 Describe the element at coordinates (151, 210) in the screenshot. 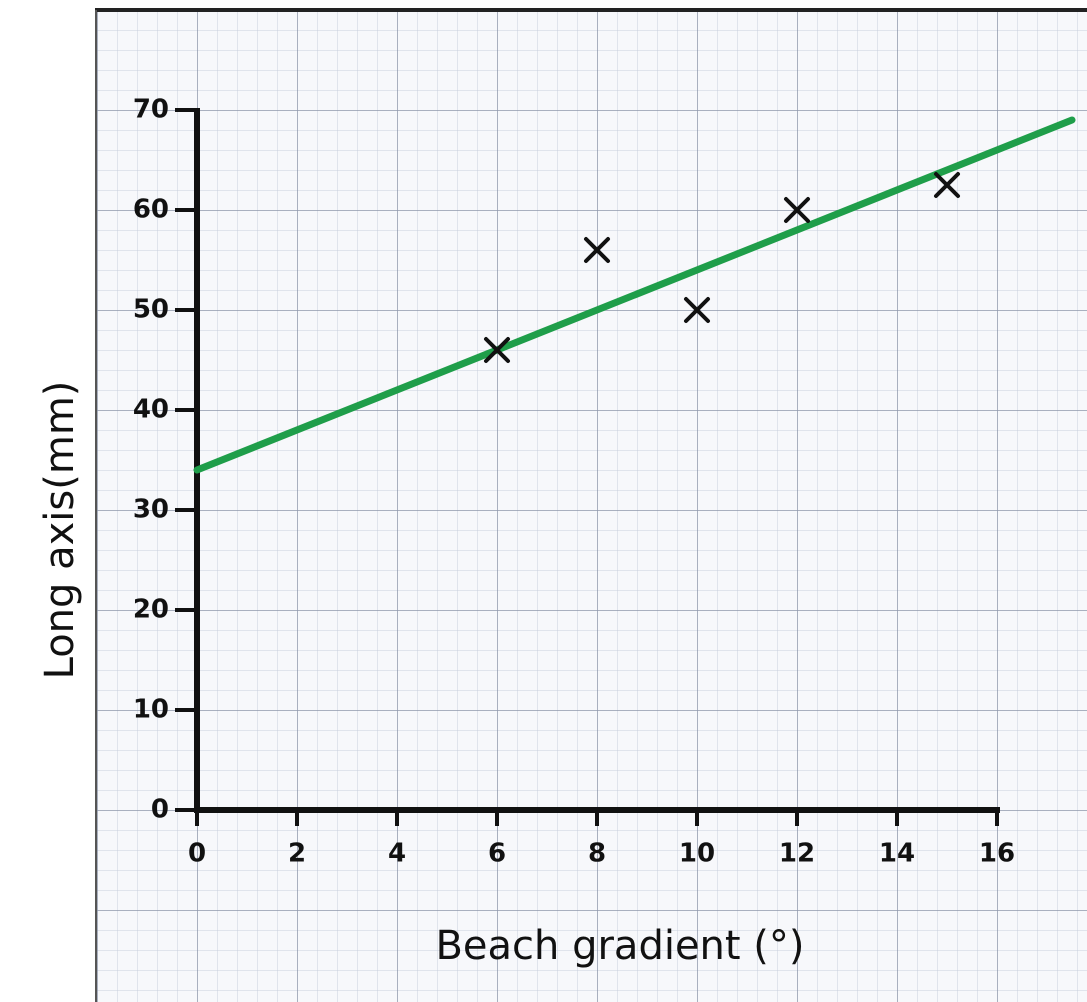

I see `y-tick-label: 60` at that location.